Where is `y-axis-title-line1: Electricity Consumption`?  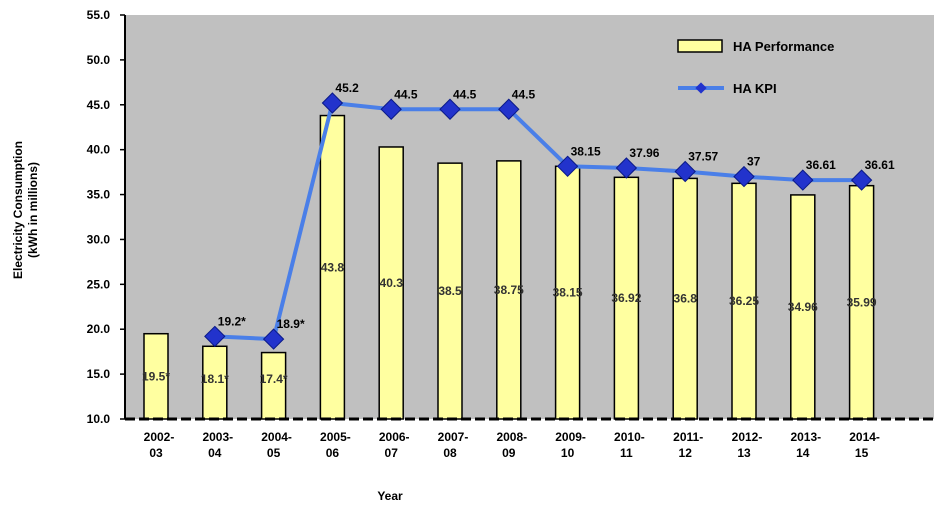
y-axis-title-line1: Electricity Consumption is located at coordinates (18, 210).